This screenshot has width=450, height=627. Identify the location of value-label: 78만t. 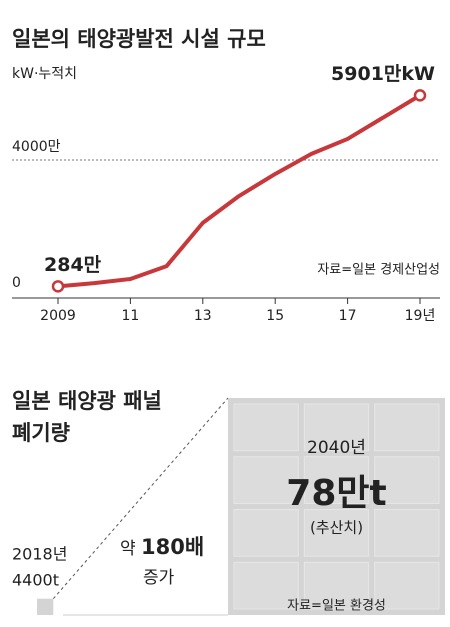
(336, 493).